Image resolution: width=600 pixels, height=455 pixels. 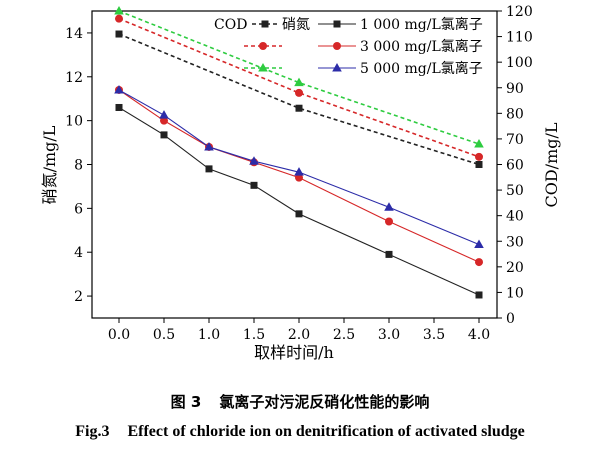 I want to click on legend-nitrate-header: 硝氮, so click(x=296, y=25).